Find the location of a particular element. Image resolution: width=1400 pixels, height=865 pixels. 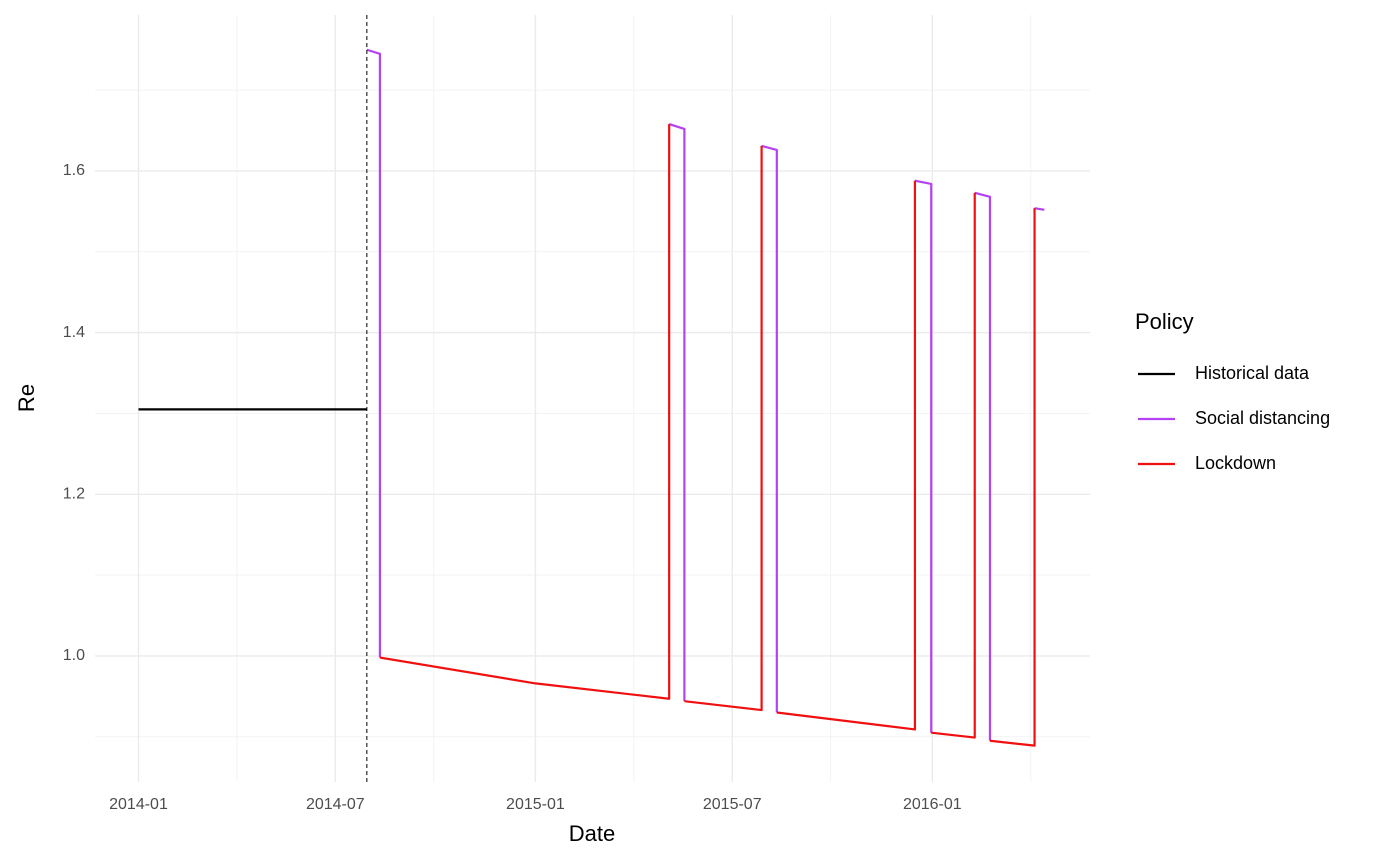

x-tick-label: 2016-01 is located at coordinates (932, 804).